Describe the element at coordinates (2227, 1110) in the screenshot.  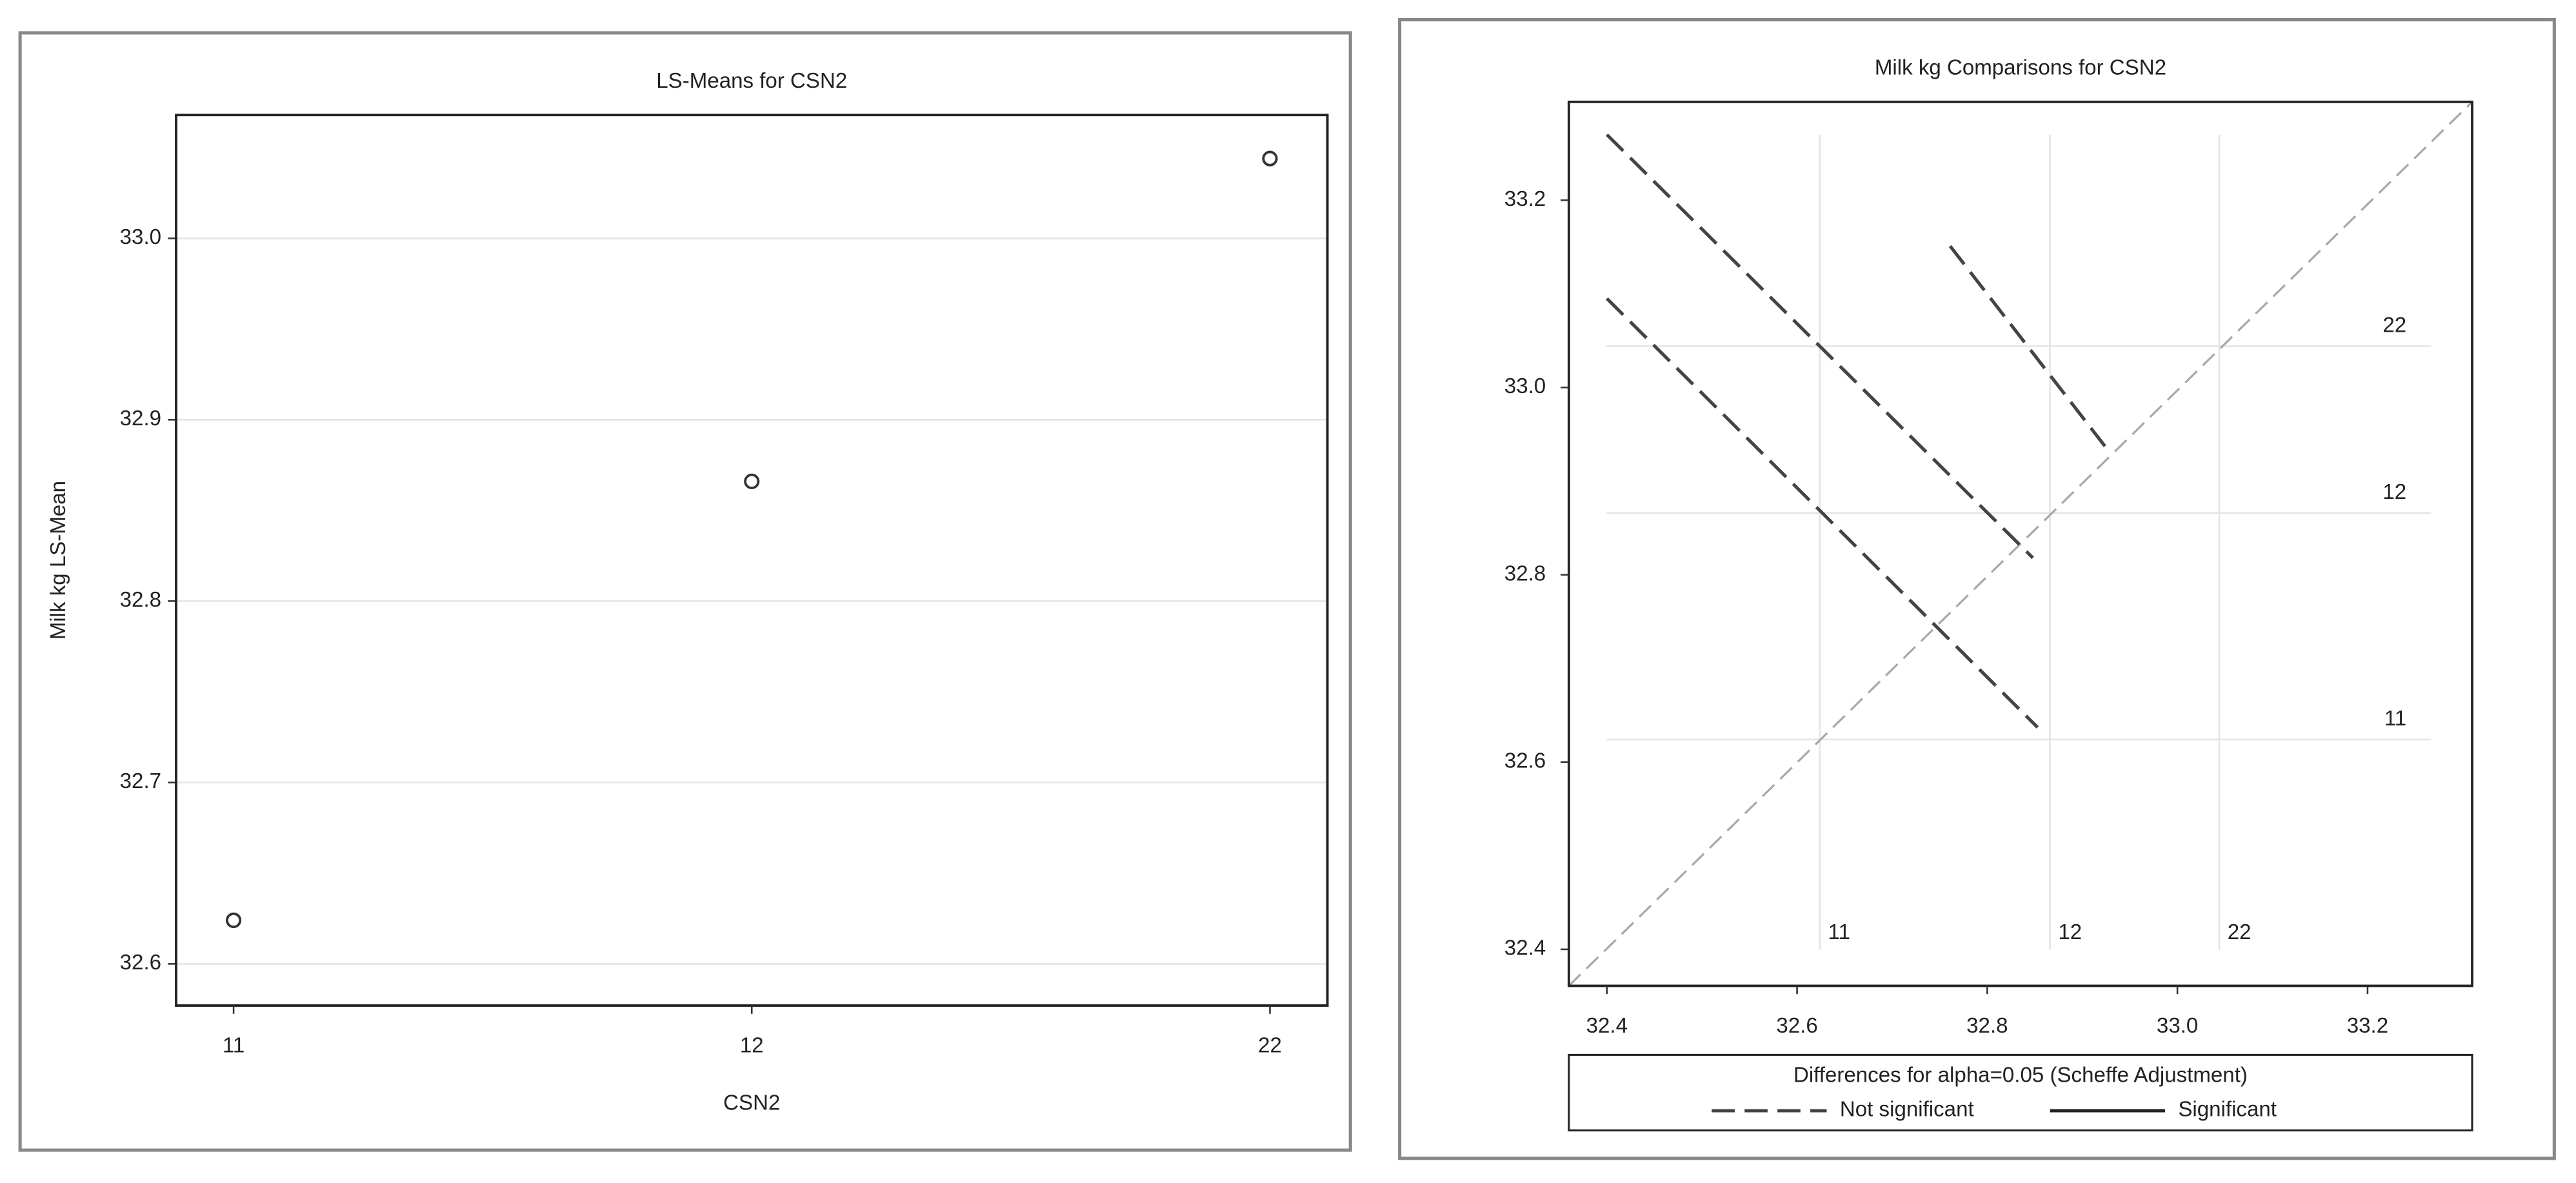
I see `legend-label: Significant` at that location.